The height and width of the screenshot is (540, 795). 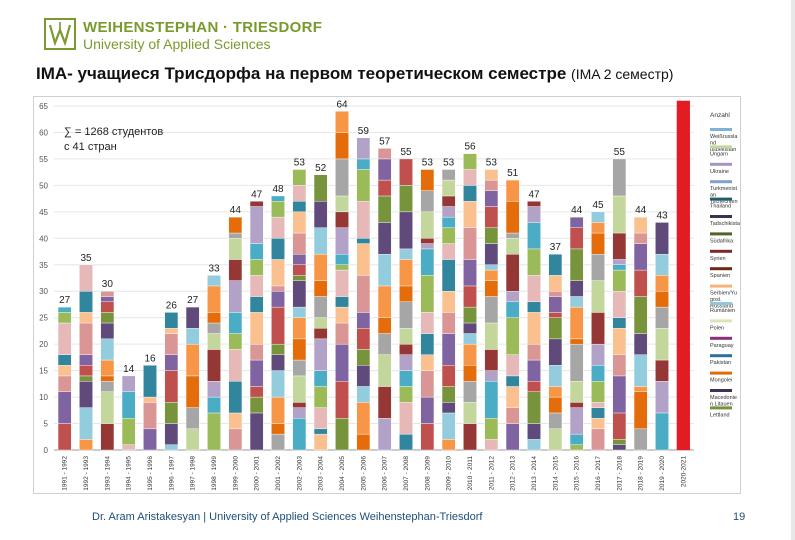 I want to click on legend-label: Turkmenist, so click(x=723, y=189).